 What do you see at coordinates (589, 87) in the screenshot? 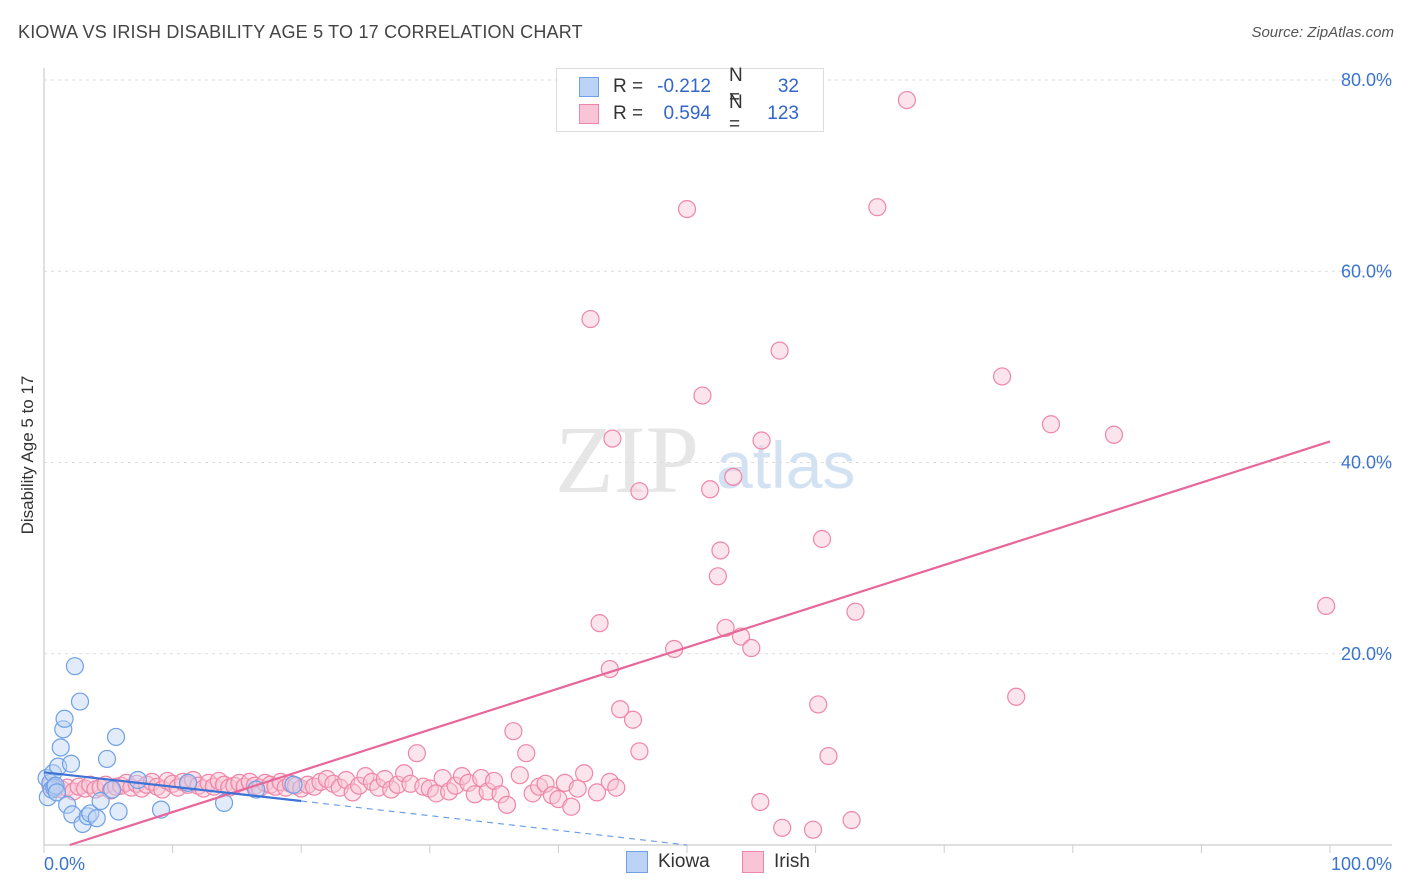
I see `kiowa-swatch` at bounding box center [589, 87].